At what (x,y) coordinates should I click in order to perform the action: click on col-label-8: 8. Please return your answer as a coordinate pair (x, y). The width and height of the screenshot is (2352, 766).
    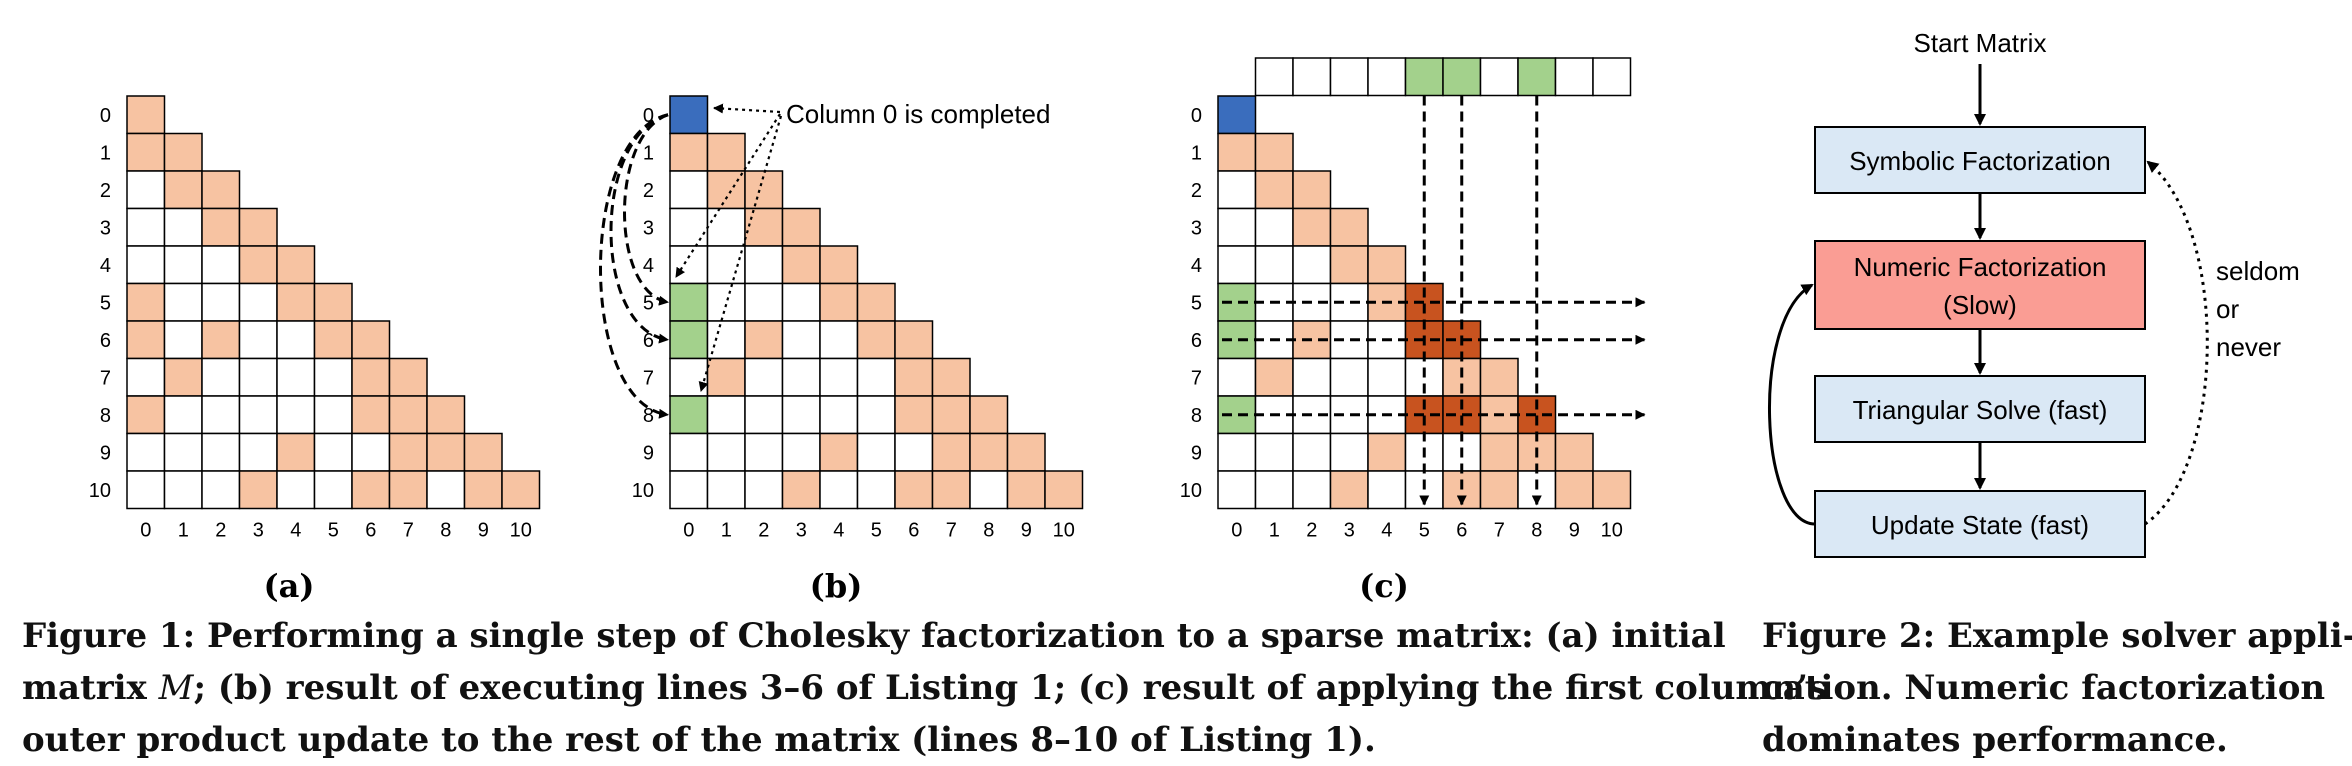
    Looking at the image, I should click on (988, 531).